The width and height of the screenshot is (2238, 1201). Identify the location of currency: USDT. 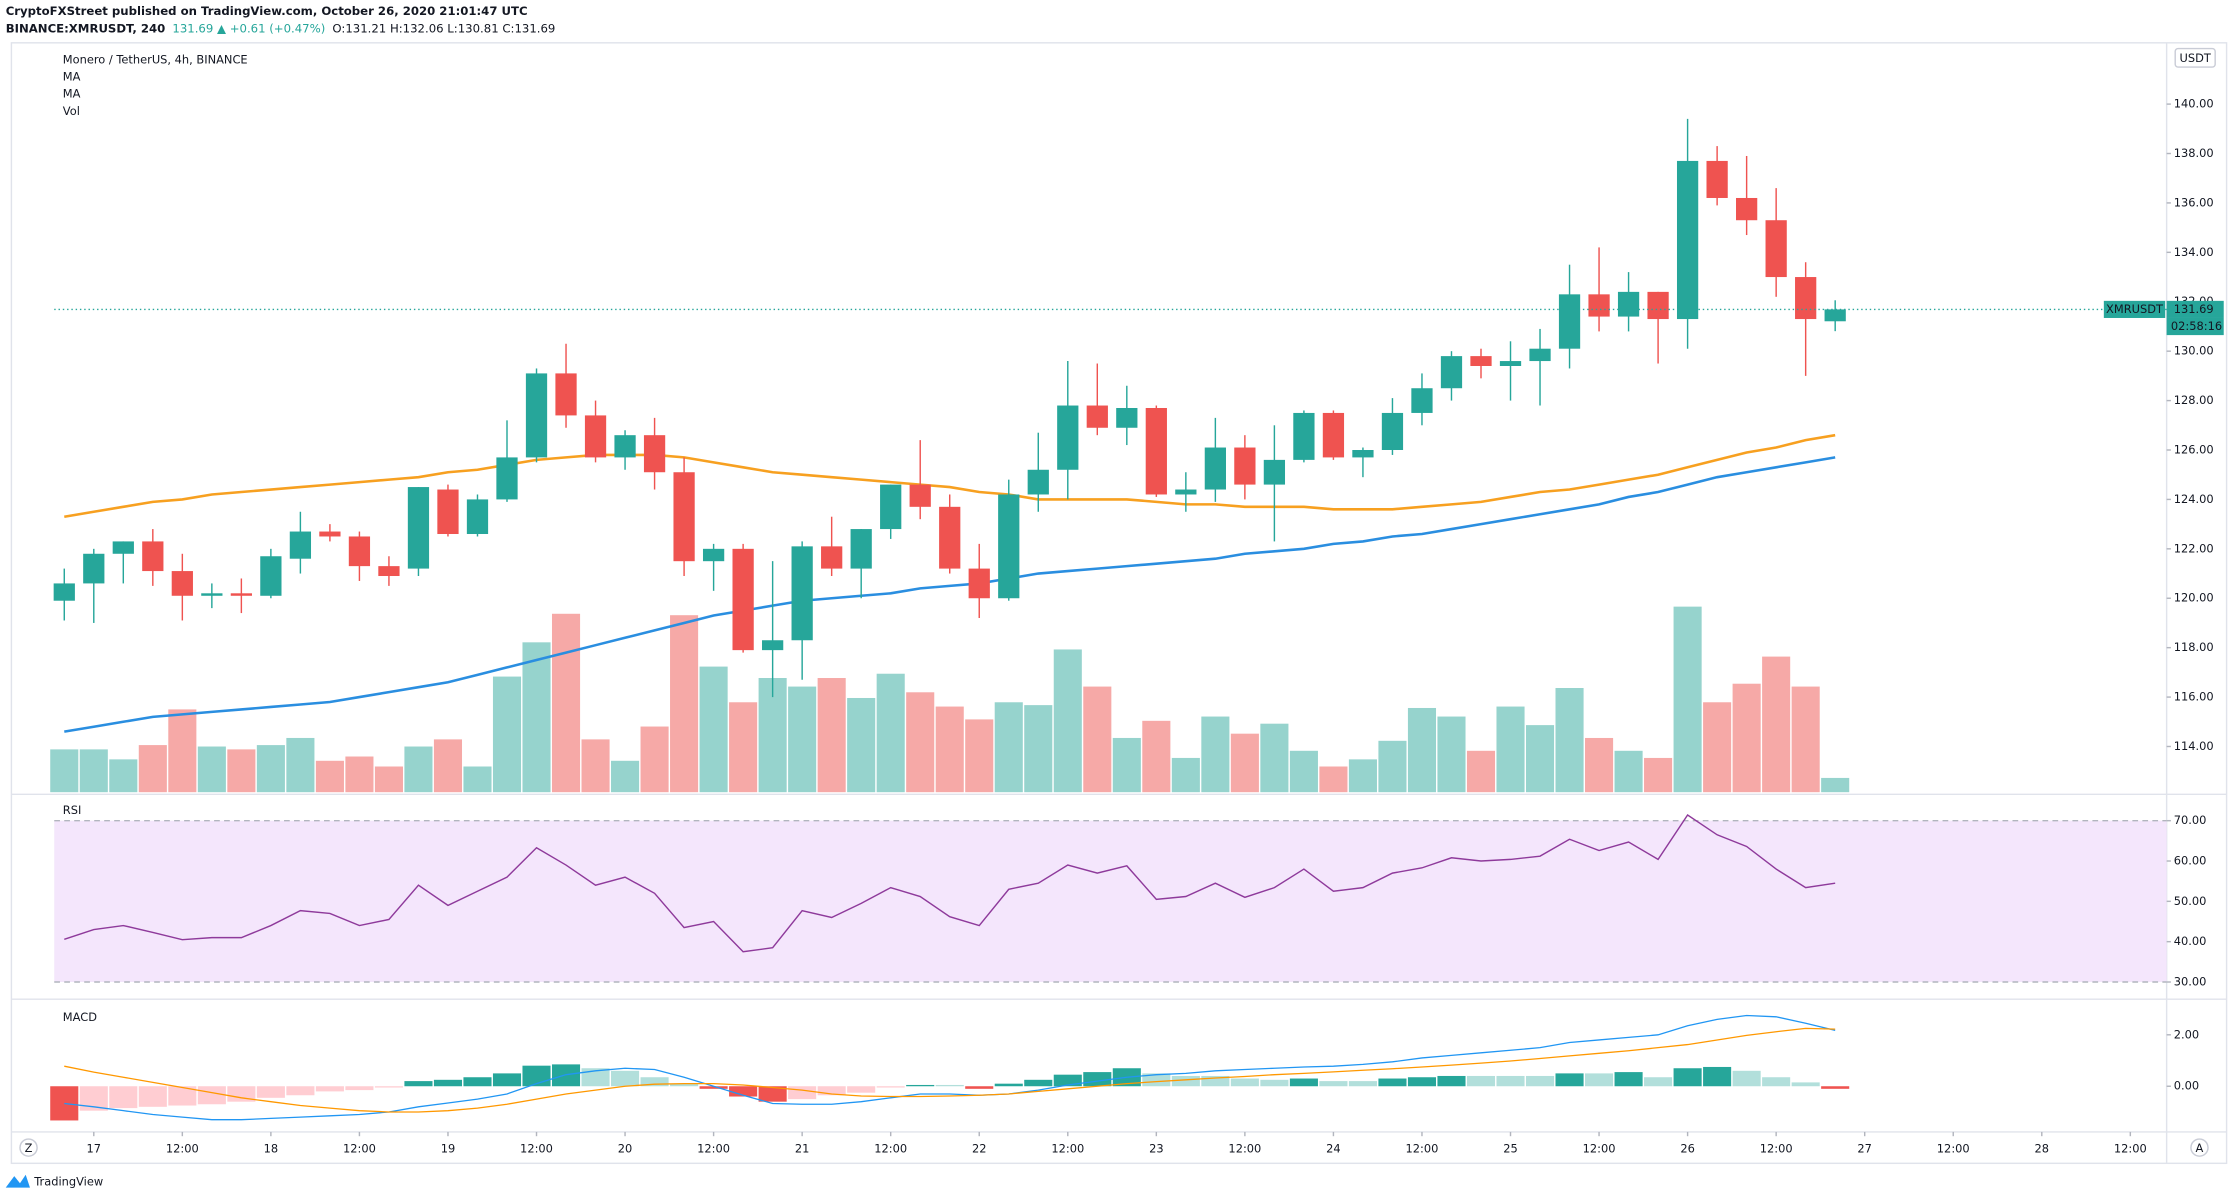
(2195, 58).